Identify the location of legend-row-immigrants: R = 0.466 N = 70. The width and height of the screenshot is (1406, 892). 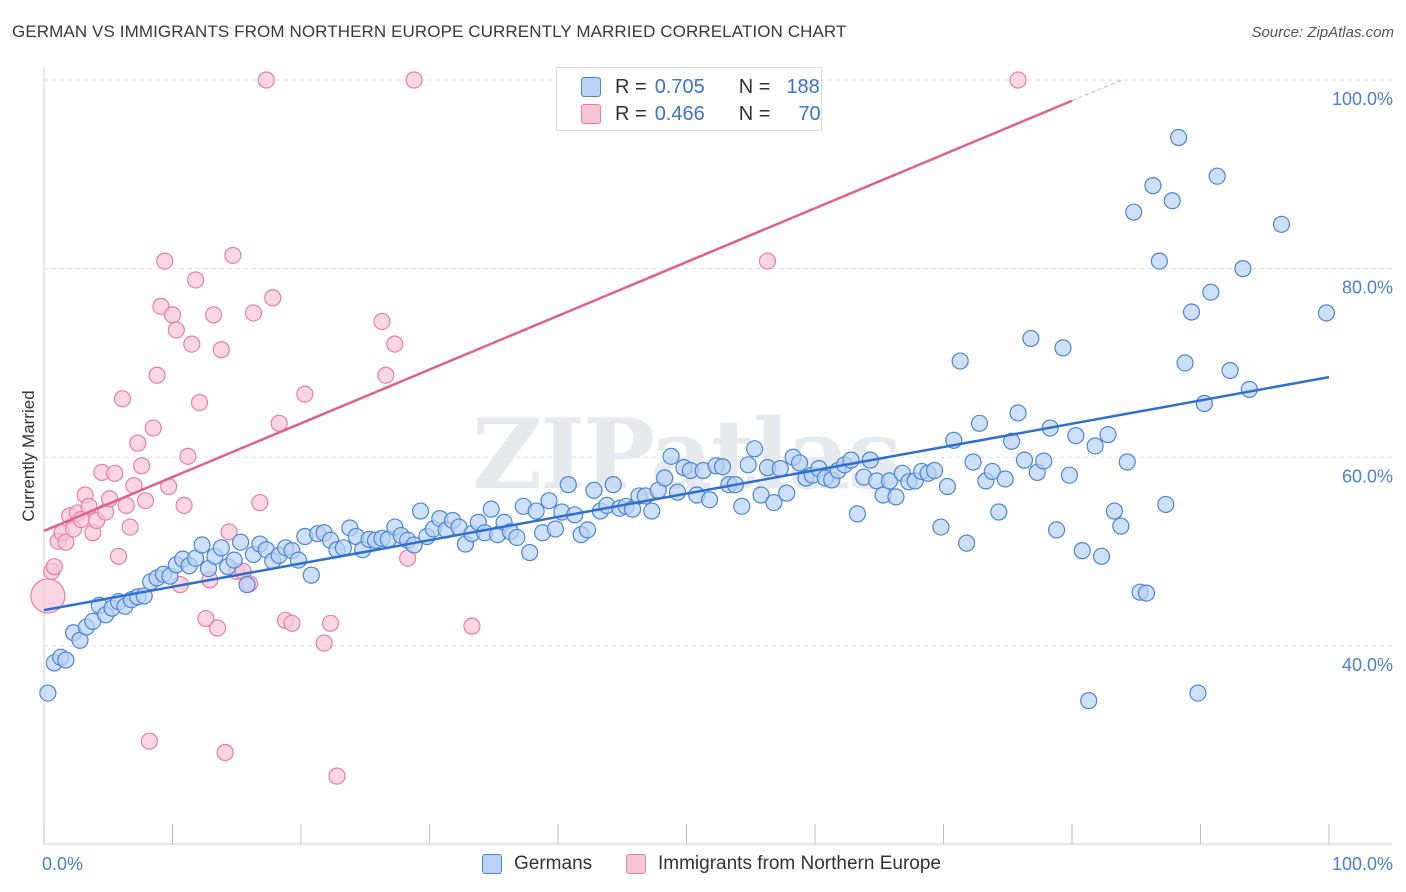
(701, 114).